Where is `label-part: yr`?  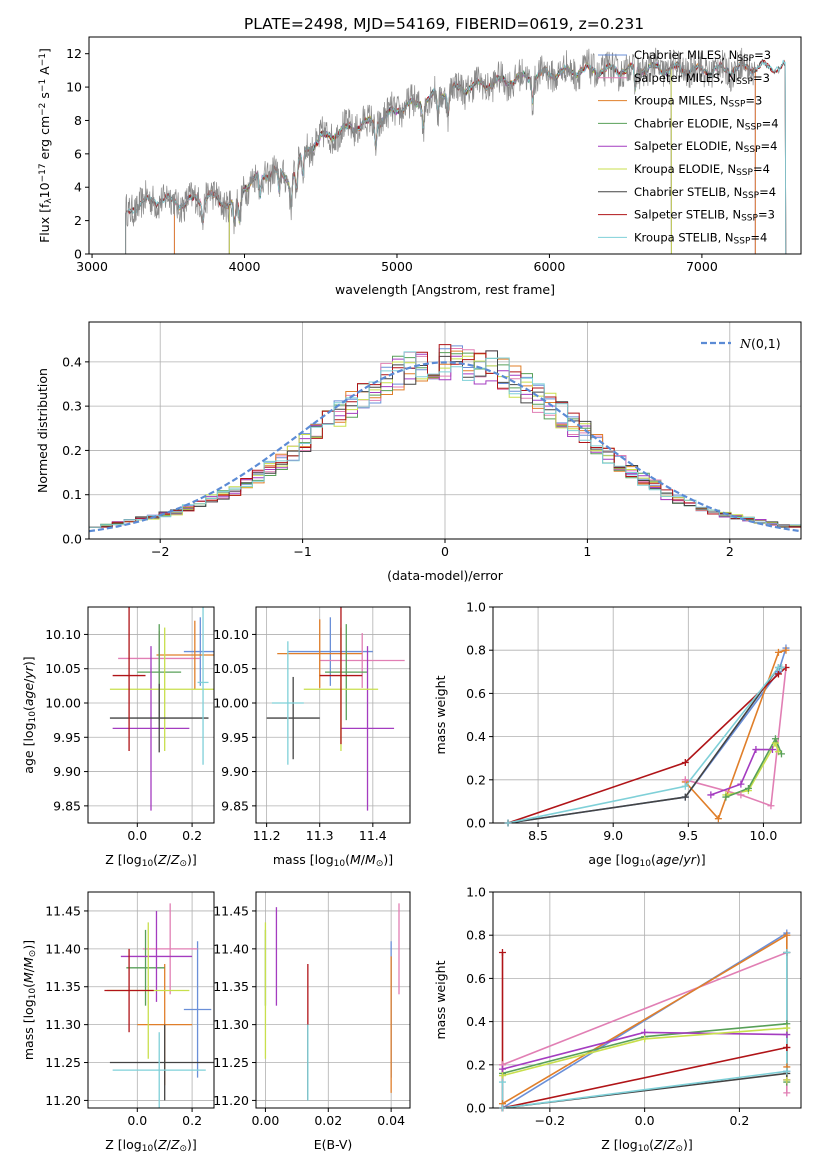
label-part: yr is located at coordinates (689, 859).